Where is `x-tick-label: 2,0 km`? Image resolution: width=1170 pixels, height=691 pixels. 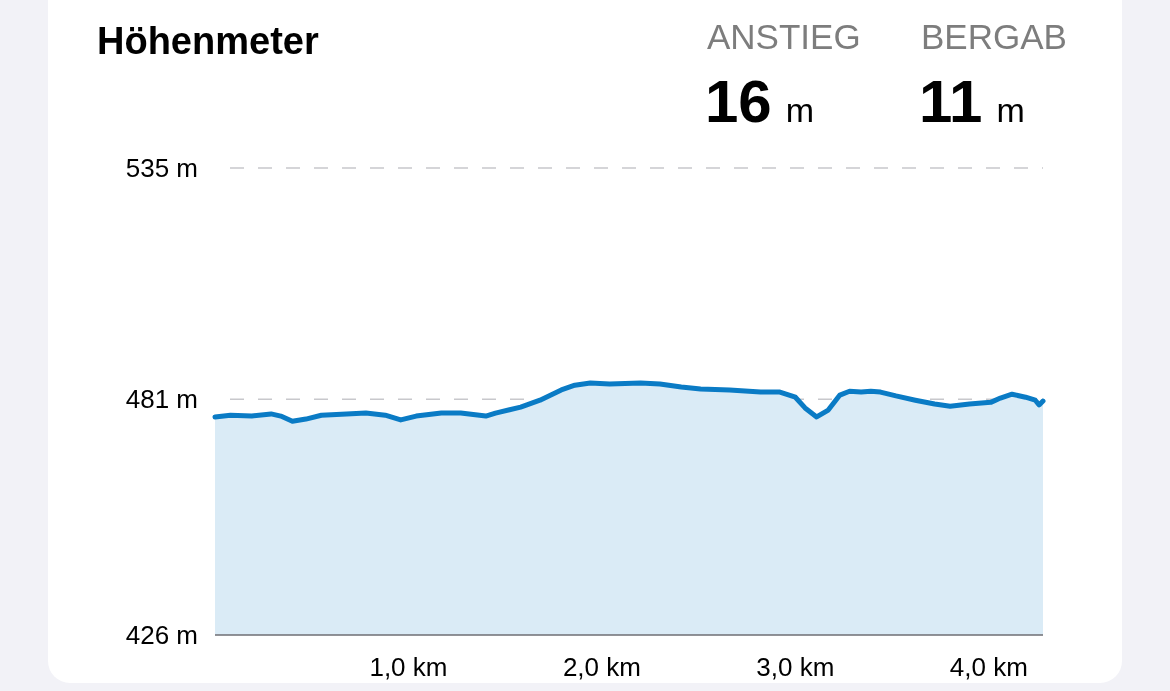 x-tick-label: 2,0 km is located at coordinates (601, 667).